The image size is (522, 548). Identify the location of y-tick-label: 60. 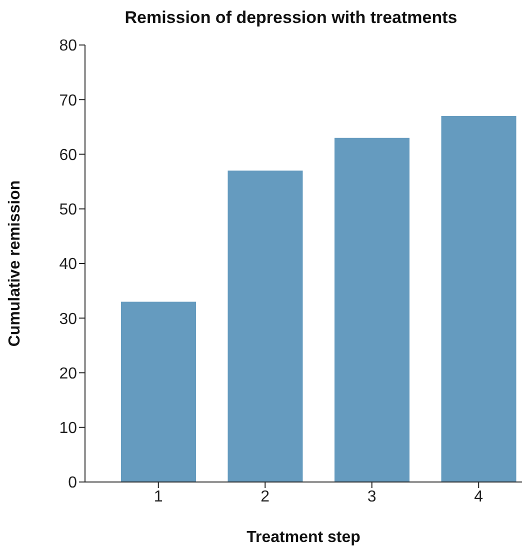
(68, 155).